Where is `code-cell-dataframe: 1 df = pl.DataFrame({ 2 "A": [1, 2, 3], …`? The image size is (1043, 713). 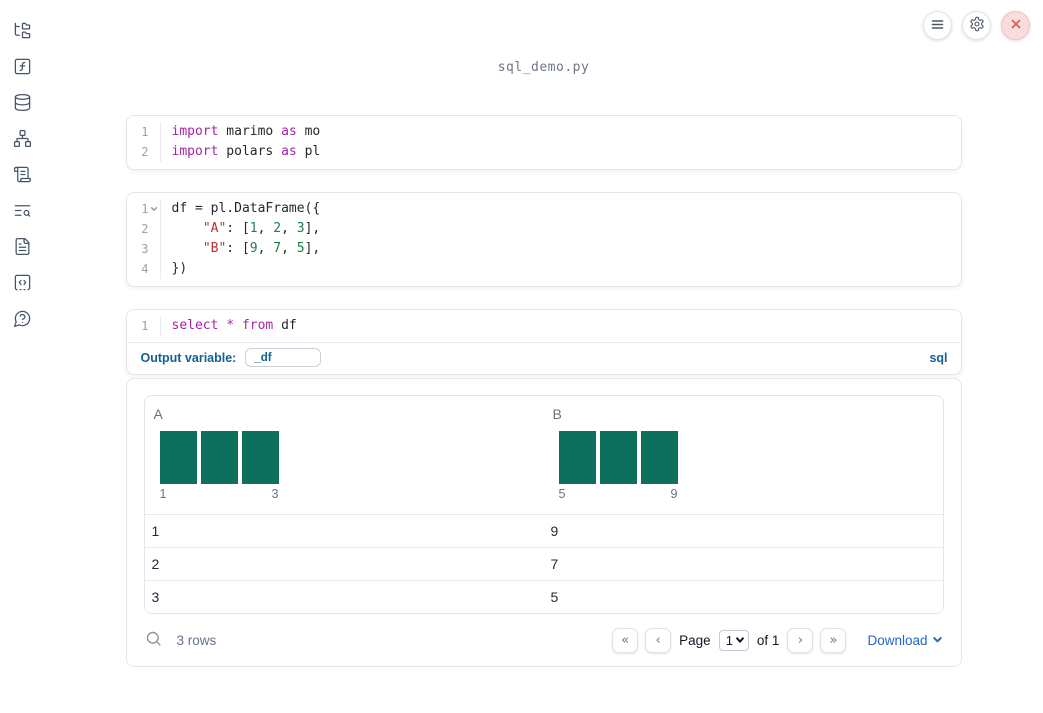 code-cell-dataframe: 1 df = pl.DataFrame({ 2 "A": [1, 2, 3], … is located at coordinates (543, 239).